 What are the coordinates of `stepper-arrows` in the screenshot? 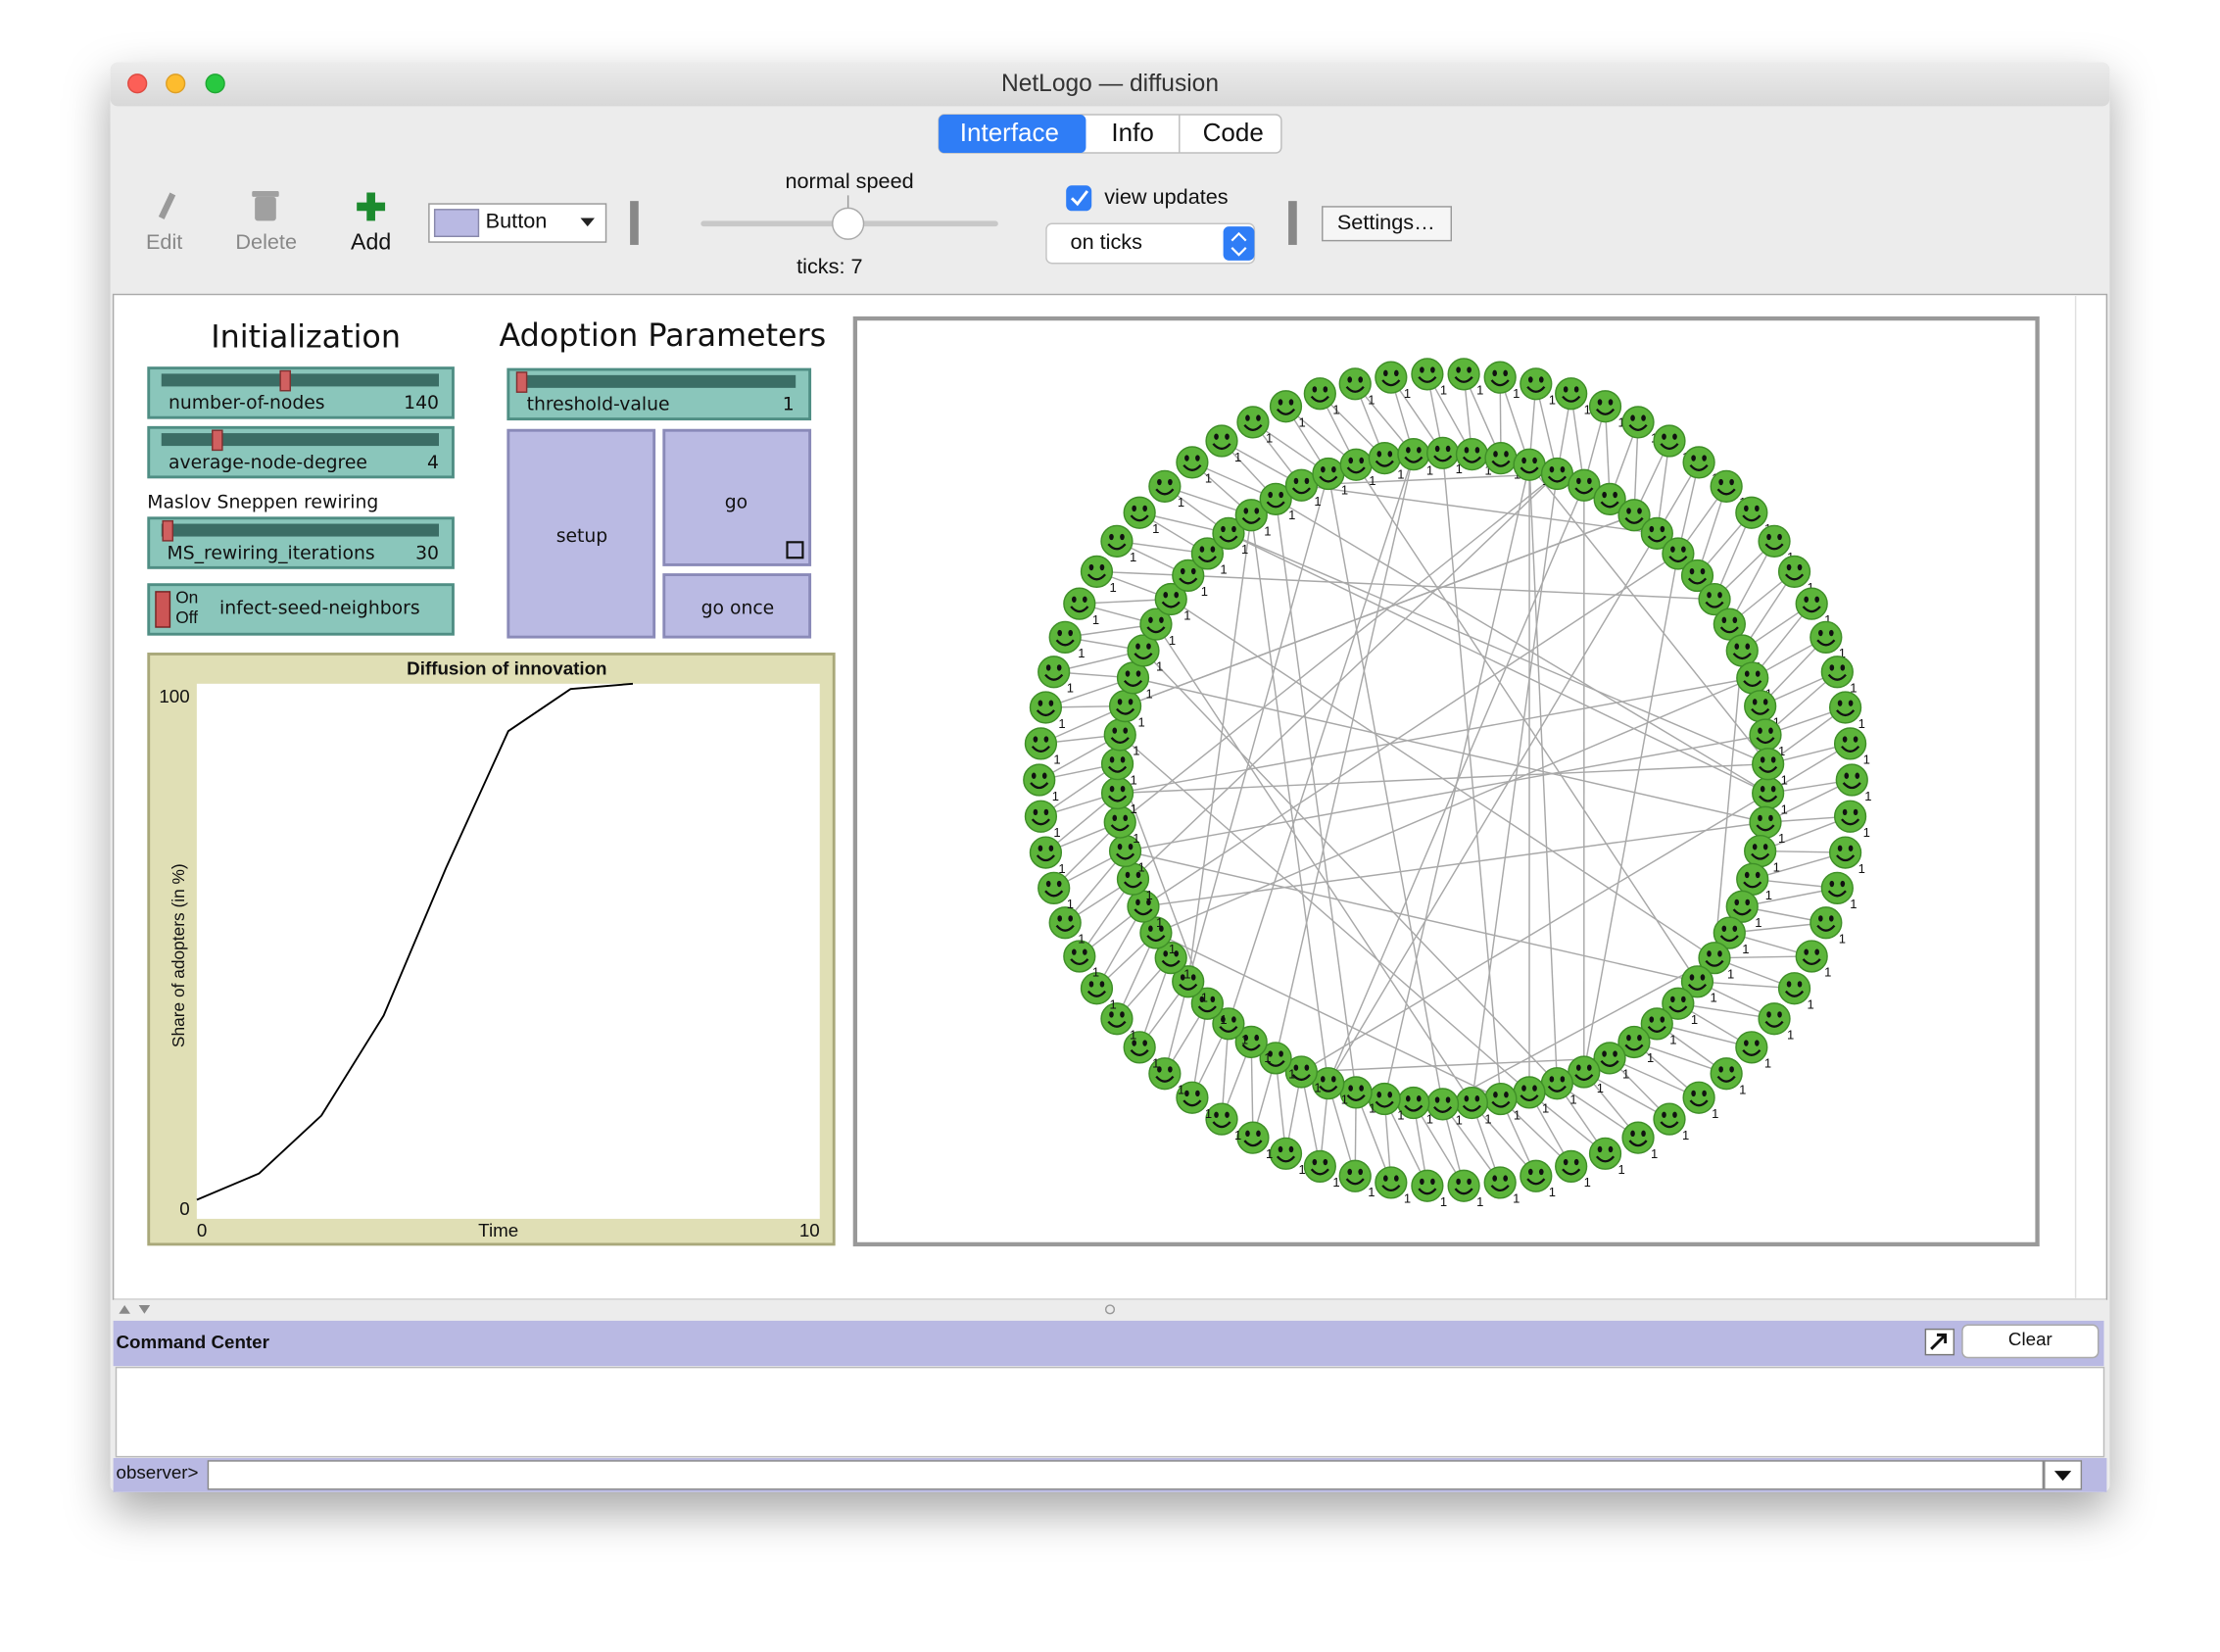 It's located at (1239, 244).